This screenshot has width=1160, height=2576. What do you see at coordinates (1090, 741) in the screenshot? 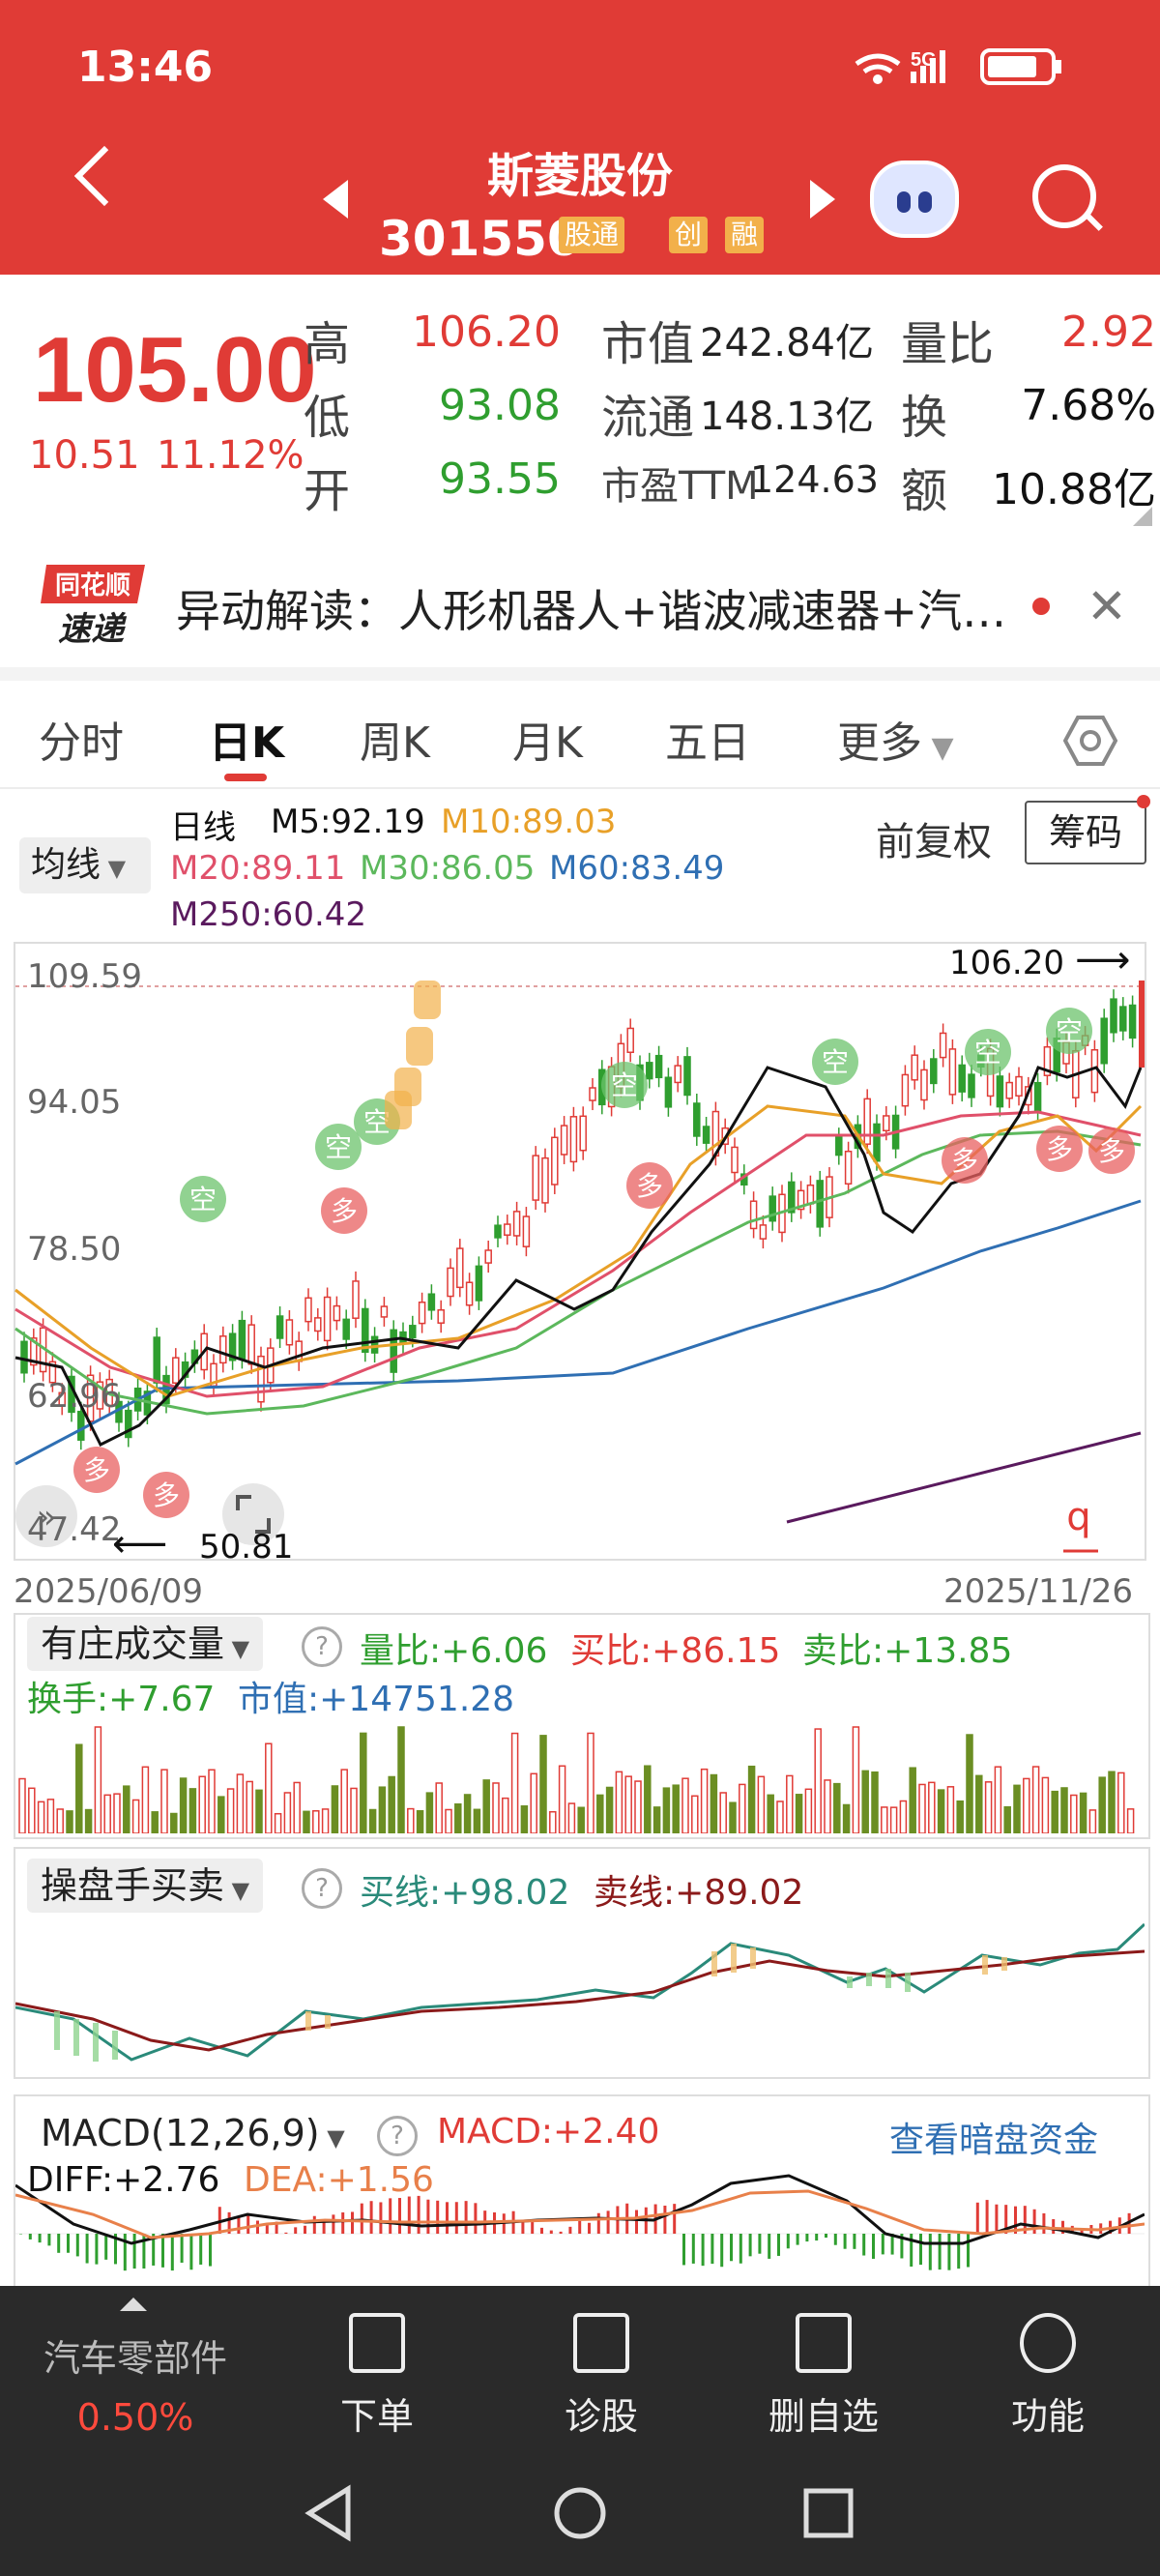
I see `settings-icon` at bounding box center [1090, 741].